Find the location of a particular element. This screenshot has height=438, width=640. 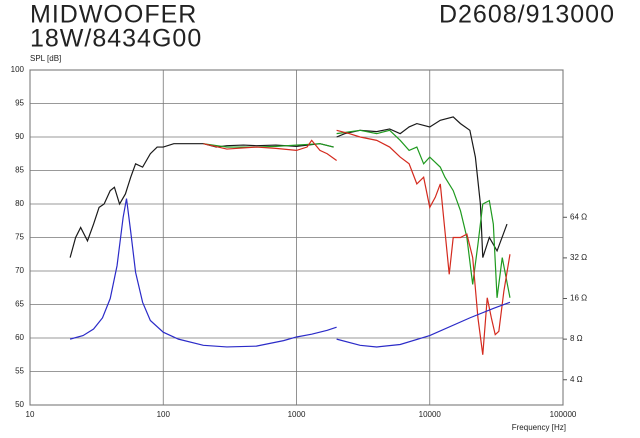

y-tick-label: 80 is located at coordinates (19, 203).